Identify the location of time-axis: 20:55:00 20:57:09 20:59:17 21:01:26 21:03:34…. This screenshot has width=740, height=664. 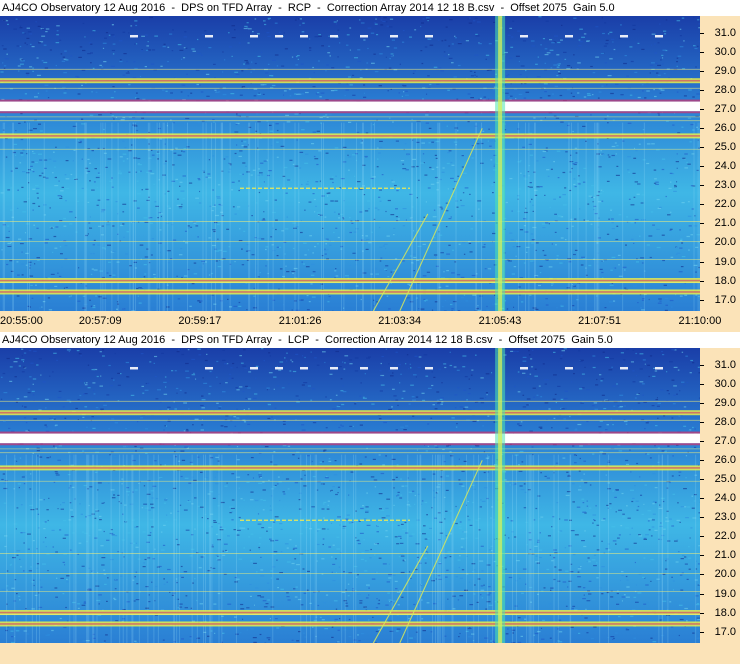
(370, 321).